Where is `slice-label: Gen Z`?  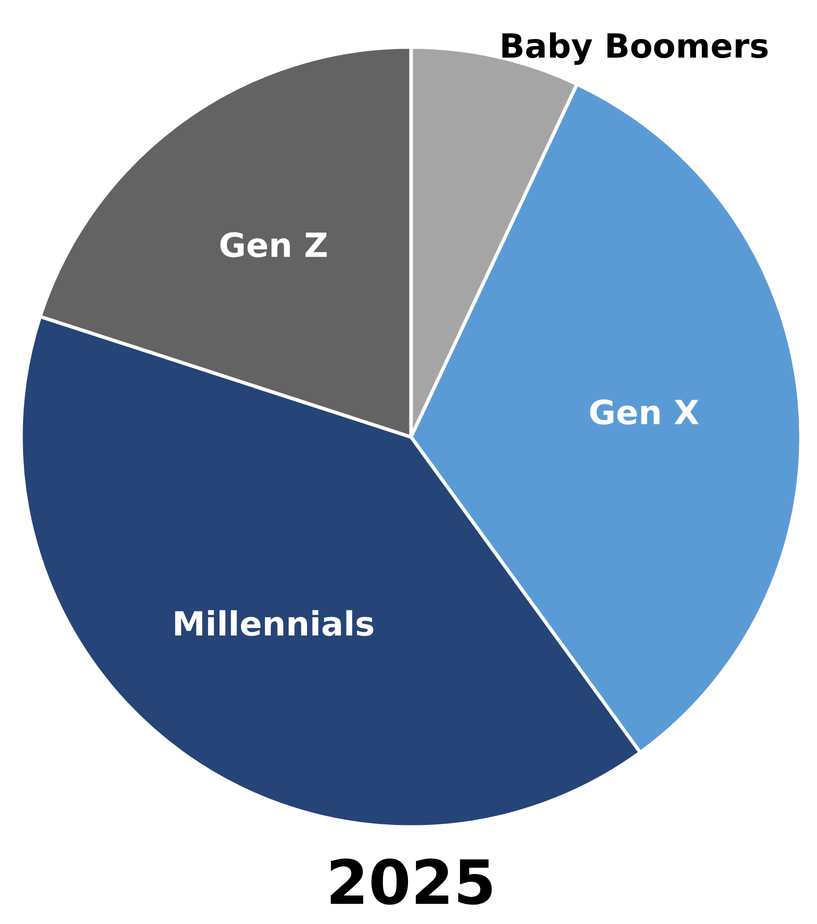 slice-label: Gen Z is located at coordinates (273, 245).